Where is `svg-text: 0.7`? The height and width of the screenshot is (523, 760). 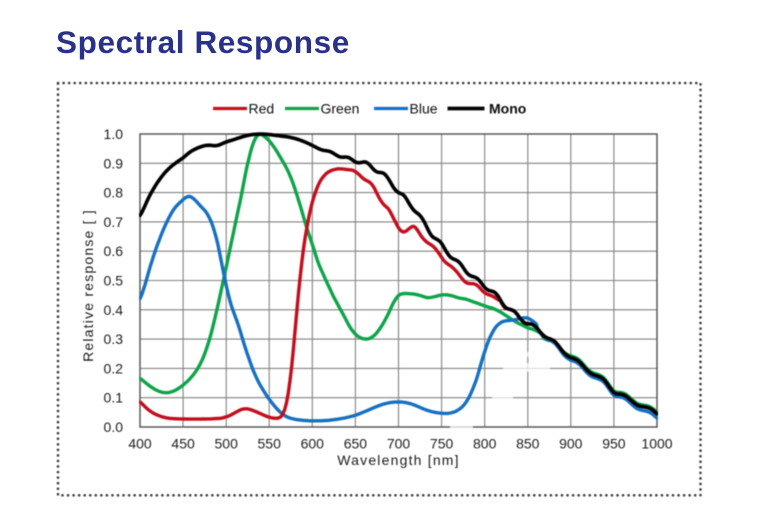
svg-text: 0.7 is located at coordinates (114, 222).